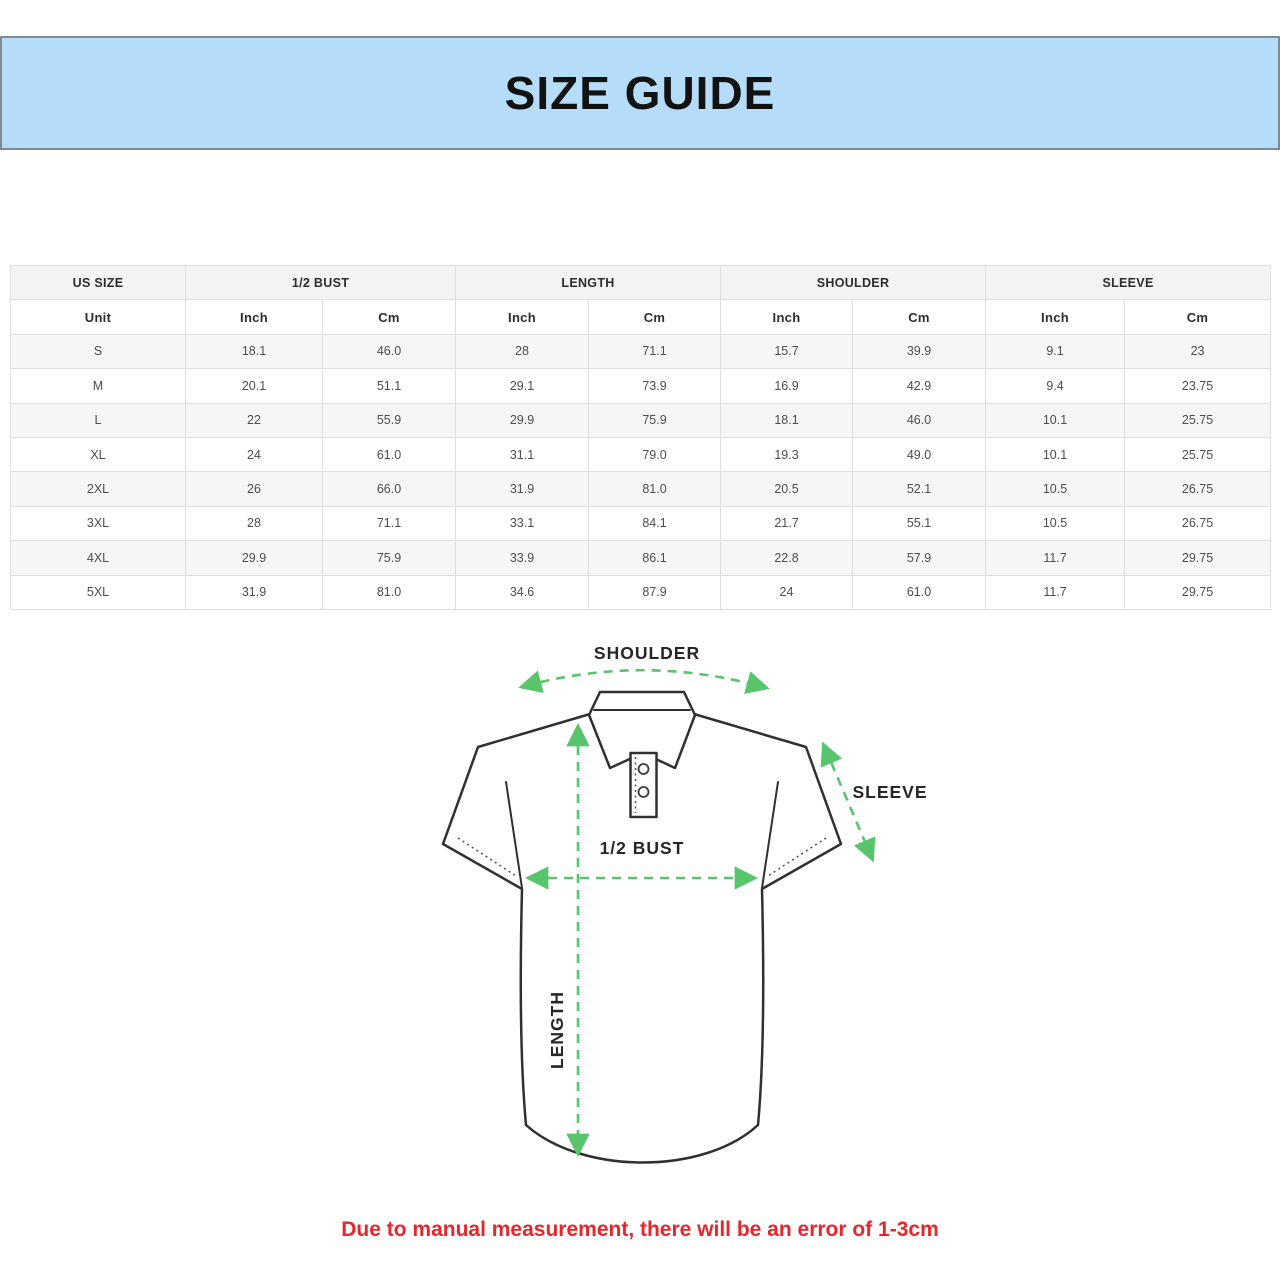 The height and width of the screenshot is (1280, 1280). Describe the element at coordinates (98, 592) in the screenshot. I see `size-name-cell: 5XL` at that location.